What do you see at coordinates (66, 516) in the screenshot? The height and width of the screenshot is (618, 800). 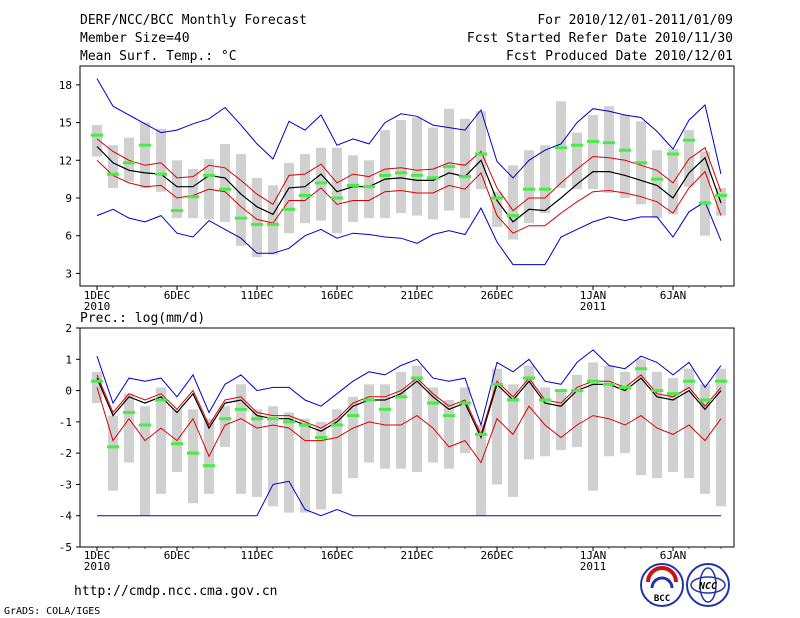 I see `p2-ytick-label: -4` at bounding box center [66, 516].